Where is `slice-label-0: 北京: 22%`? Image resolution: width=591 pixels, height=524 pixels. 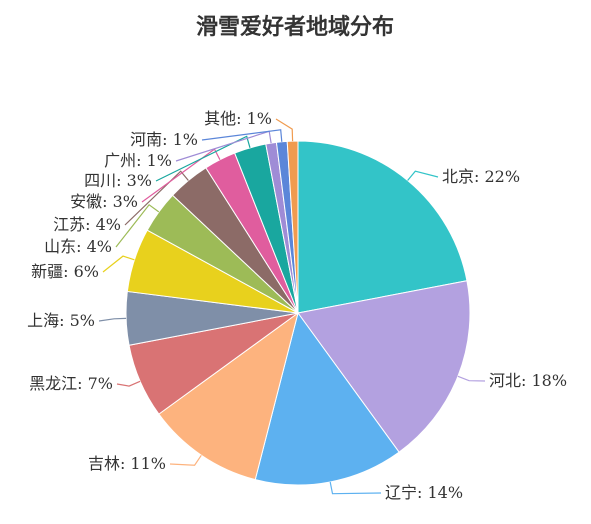
slice-label-0: 北京: 22% is located at coordinates (481, 176).